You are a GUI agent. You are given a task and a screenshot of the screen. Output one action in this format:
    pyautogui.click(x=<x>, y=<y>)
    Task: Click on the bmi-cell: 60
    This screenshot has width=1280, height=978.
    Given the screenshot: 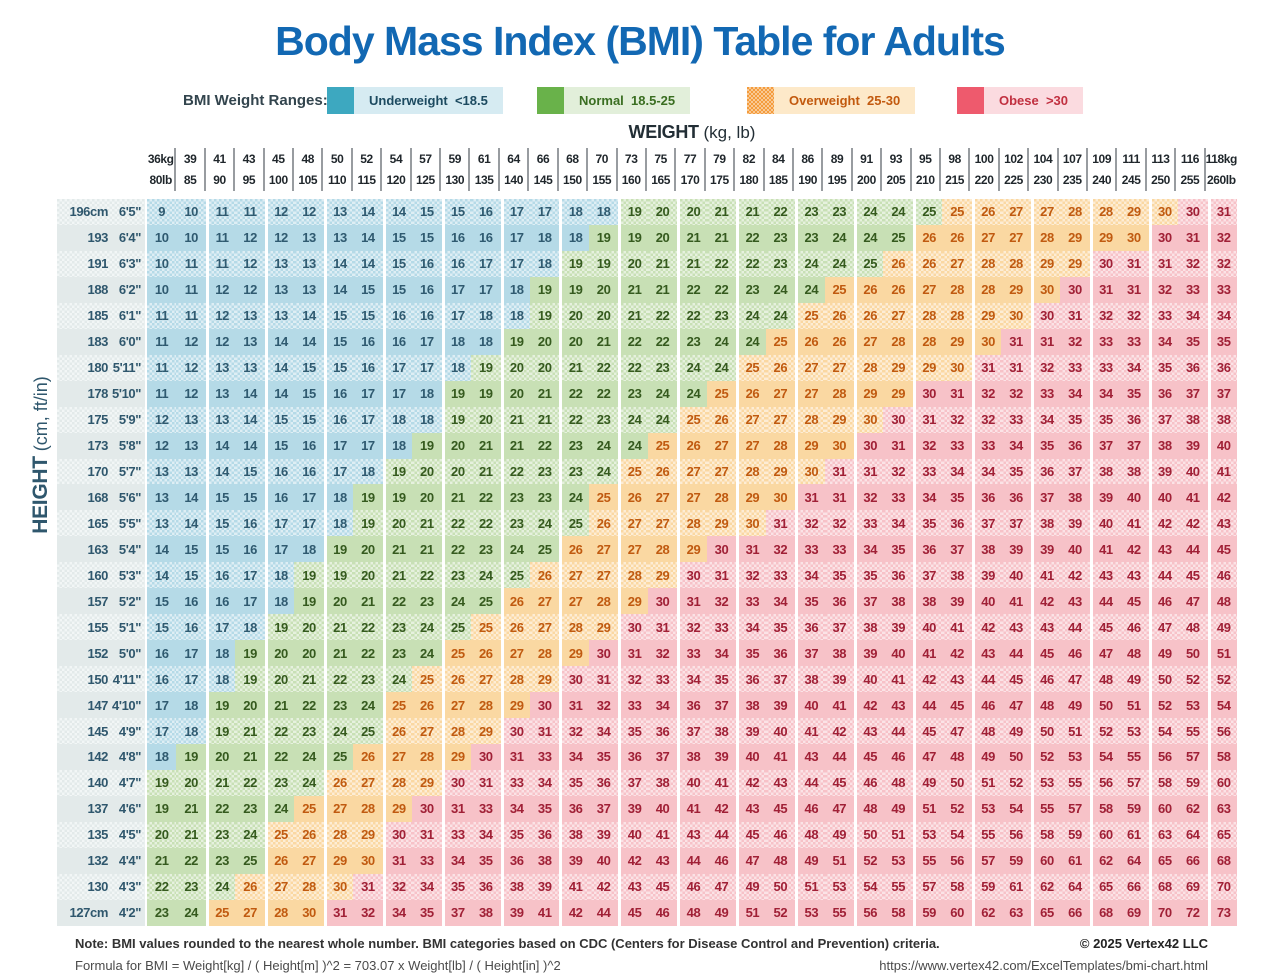 What is the action you would take?
    pyautogui.click(x=1045, y=860)
    